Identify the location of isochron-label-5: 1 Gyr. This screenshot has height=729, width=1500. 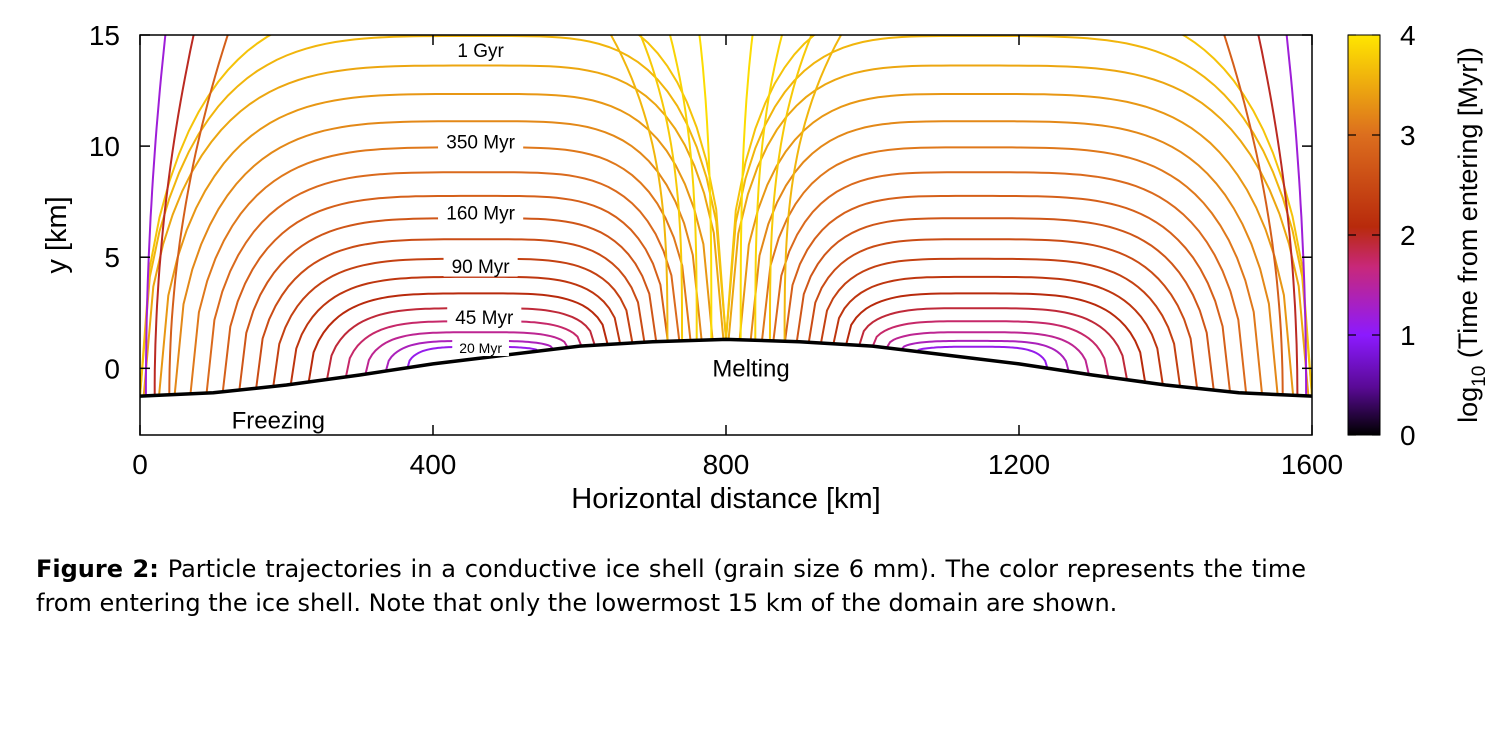
(480, 51).